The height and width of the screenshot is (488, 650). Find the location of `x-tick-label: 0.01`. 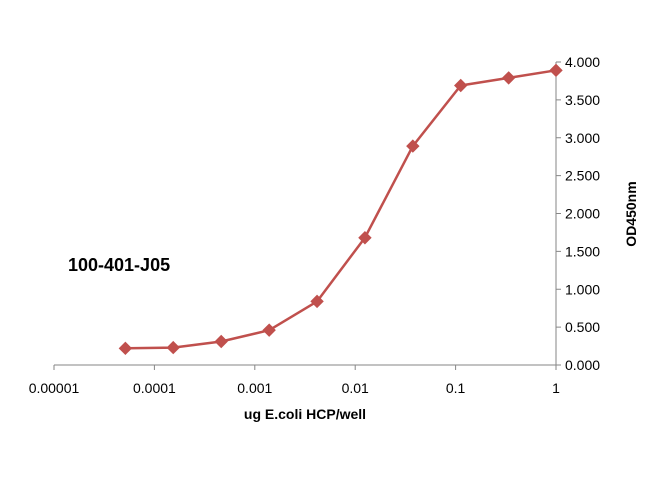

x-tick-label: 0.01 is located at coordinates (355, 388).